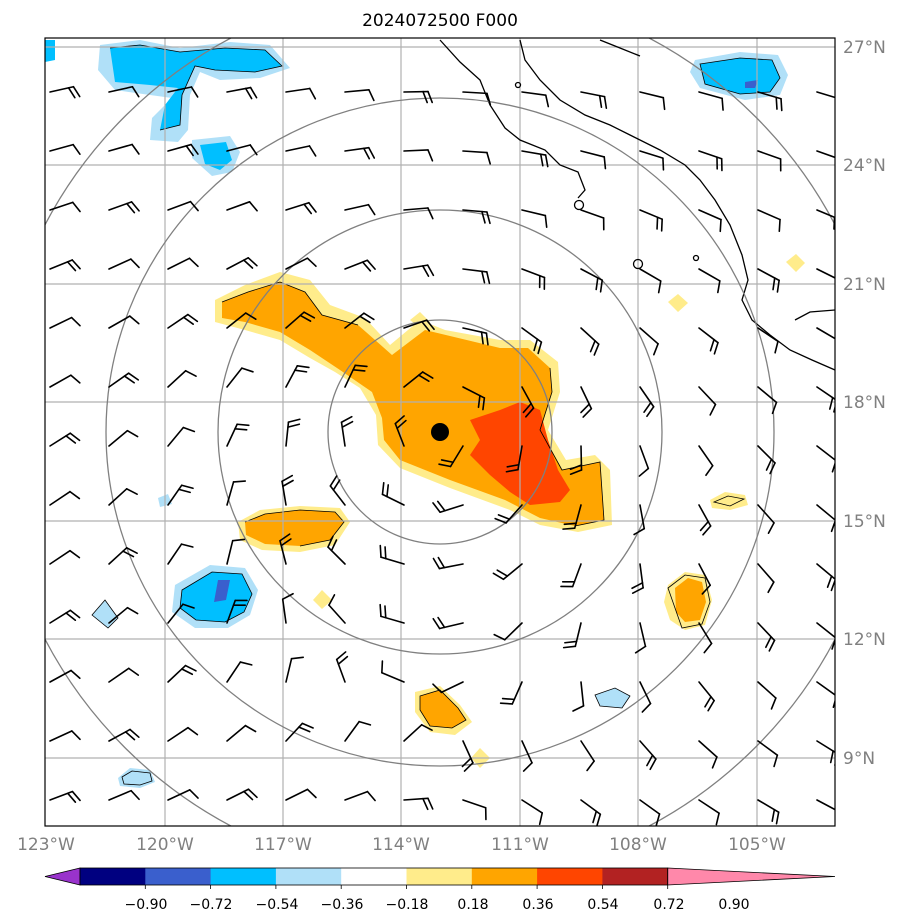  Describe the element at coordinates (602, 905) in the screenshot. I see `colorbar-tick-label: 0.54` at that location.